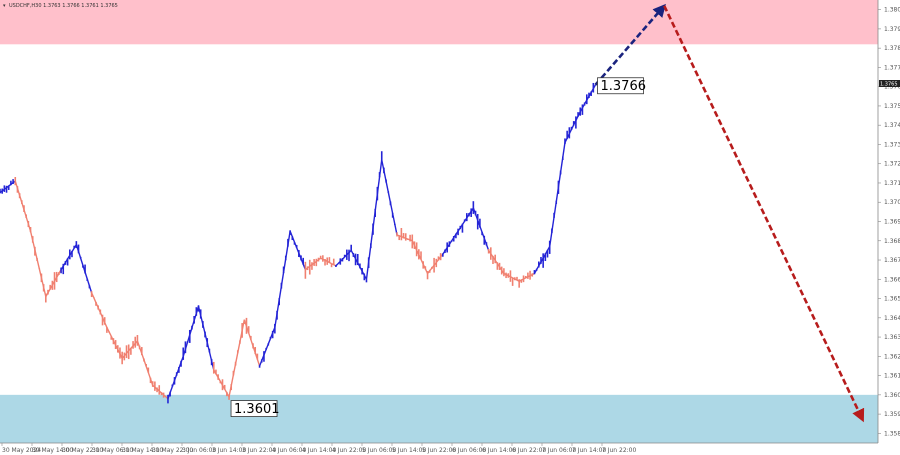  Describe the element at coordinates (619, 450) in the screenshot. I see `x-tick-label: 7 Jun 22:00` at that location.